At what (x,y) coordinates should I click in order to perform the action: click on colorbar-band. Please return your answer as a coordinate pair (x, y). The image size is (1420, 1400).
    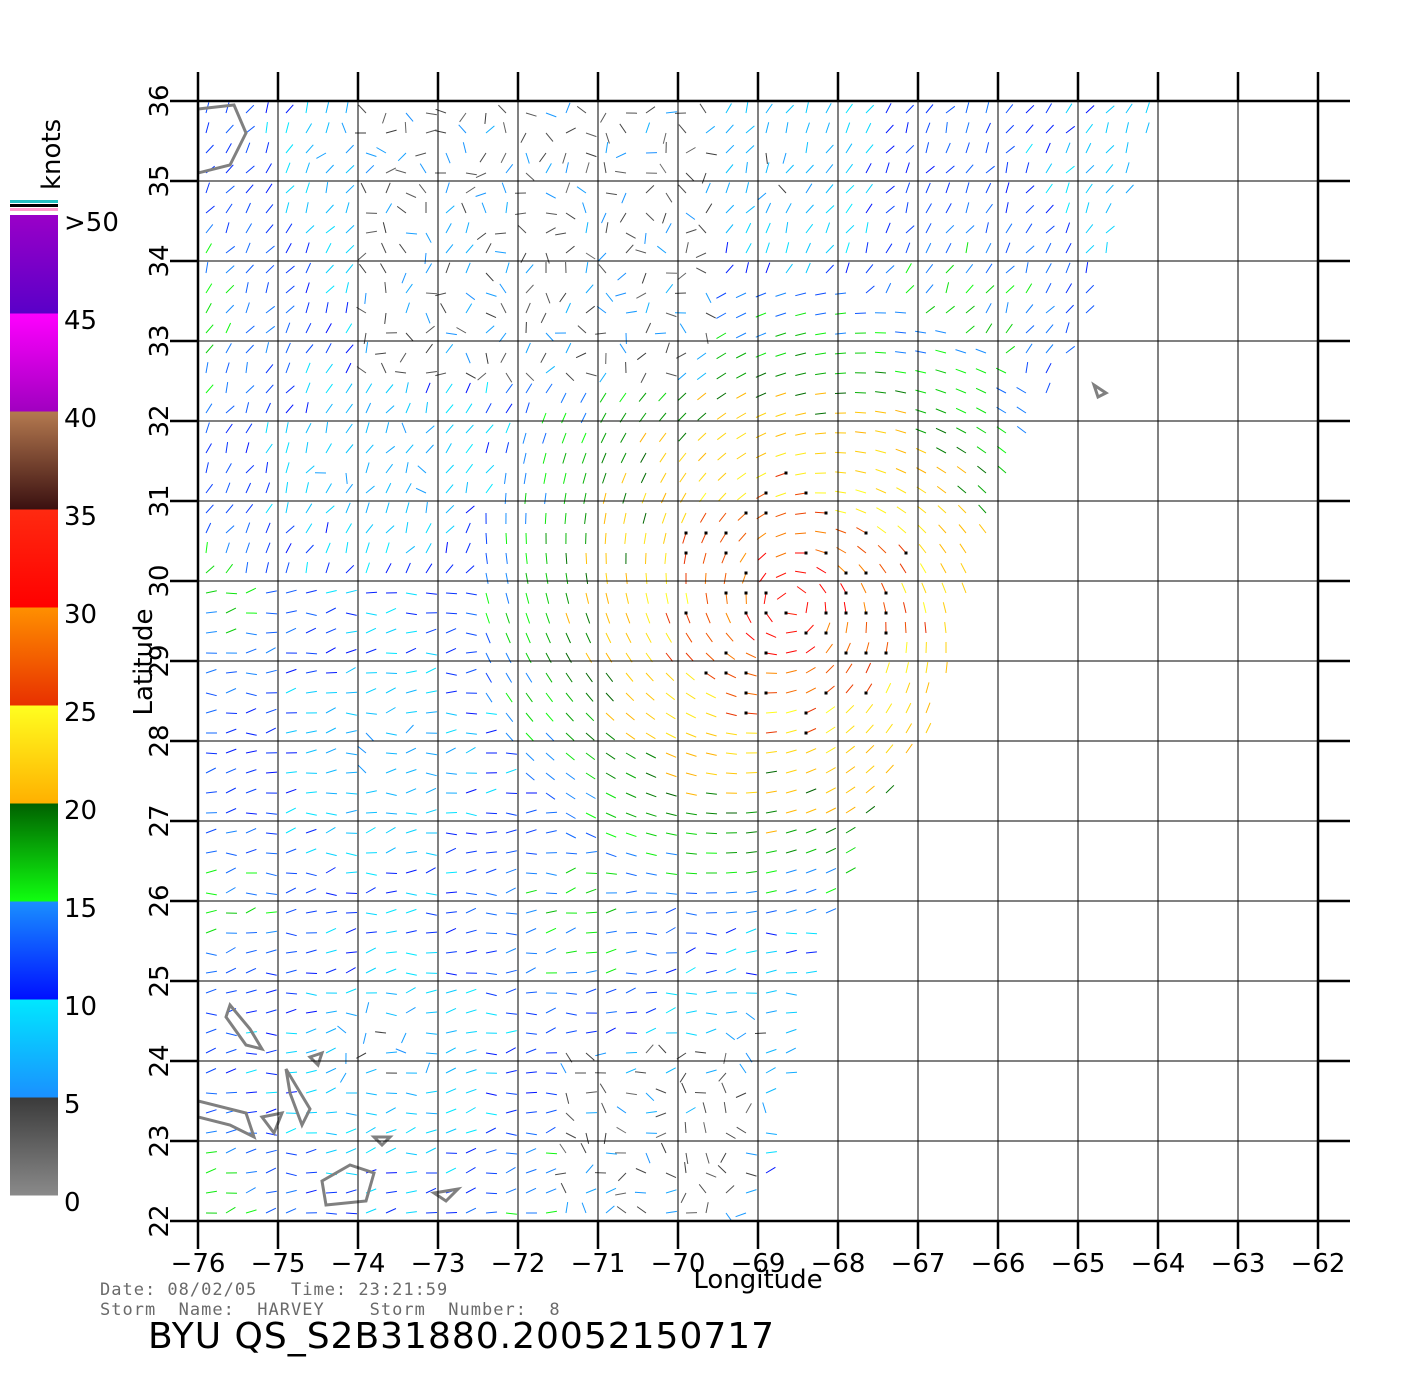
    Looking at the image, I should click on (34, 460).